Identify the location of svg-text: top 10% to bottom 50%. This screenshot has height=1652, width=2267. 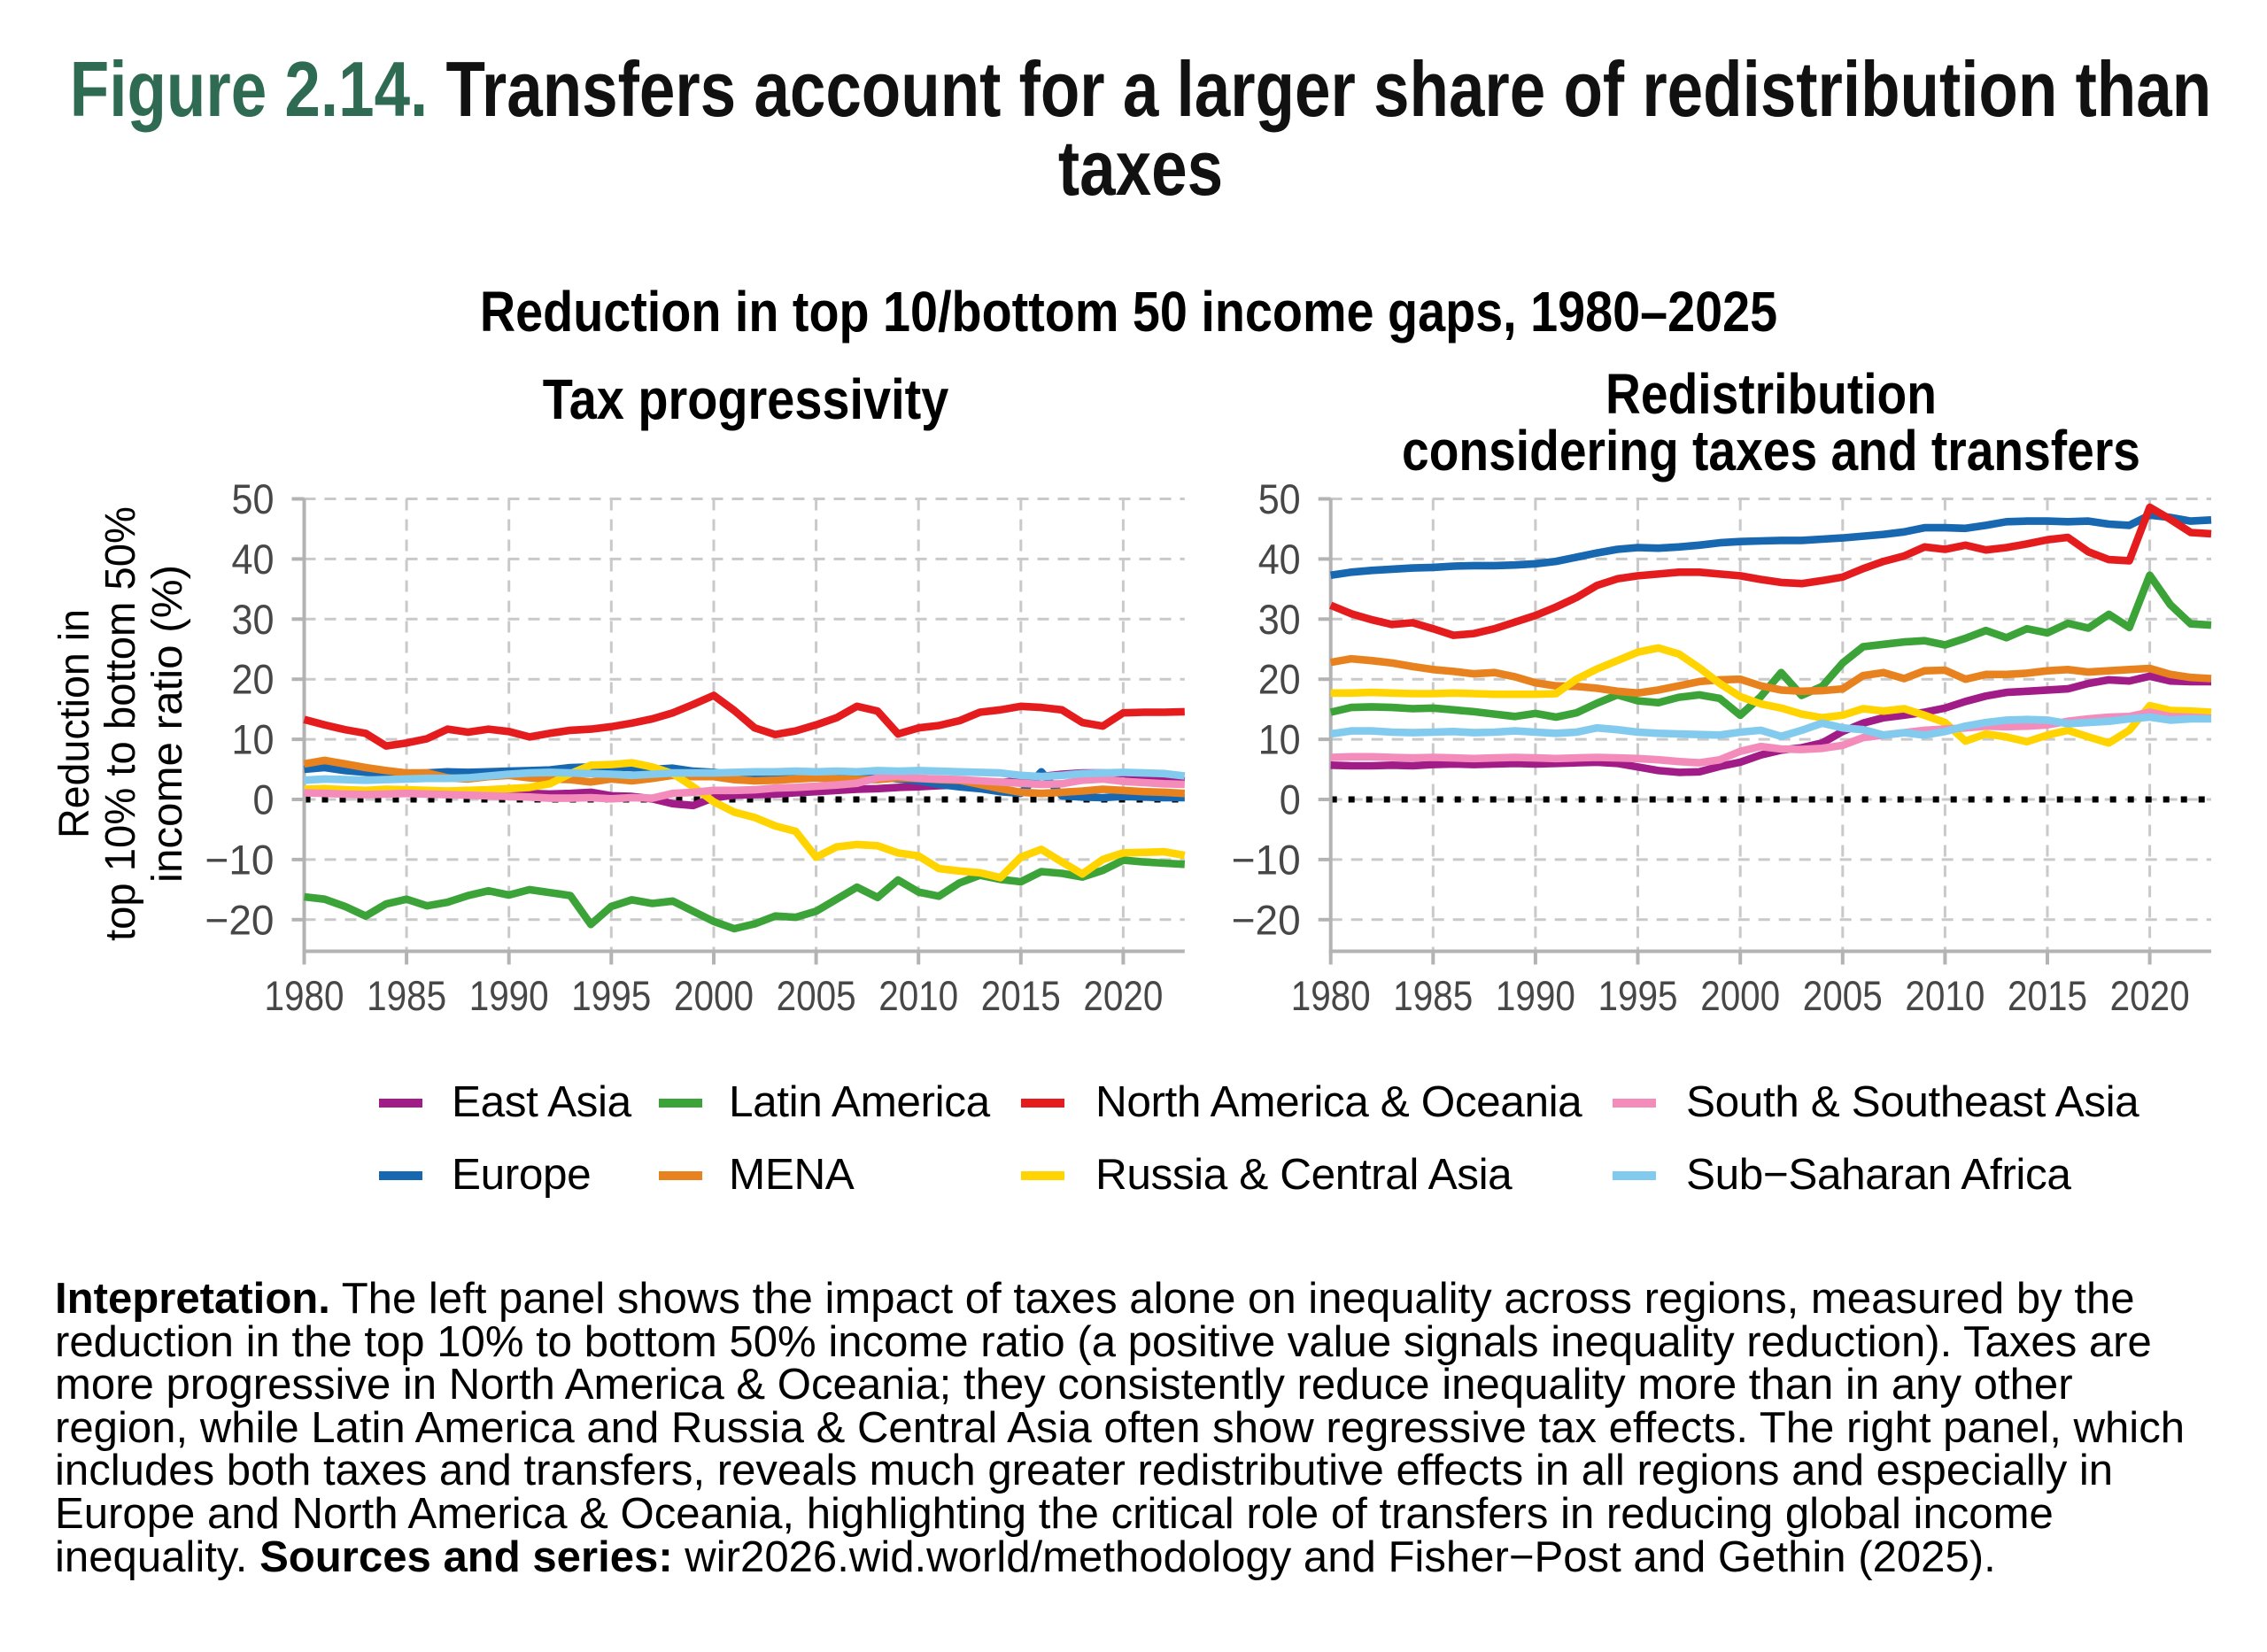
(120, 723).